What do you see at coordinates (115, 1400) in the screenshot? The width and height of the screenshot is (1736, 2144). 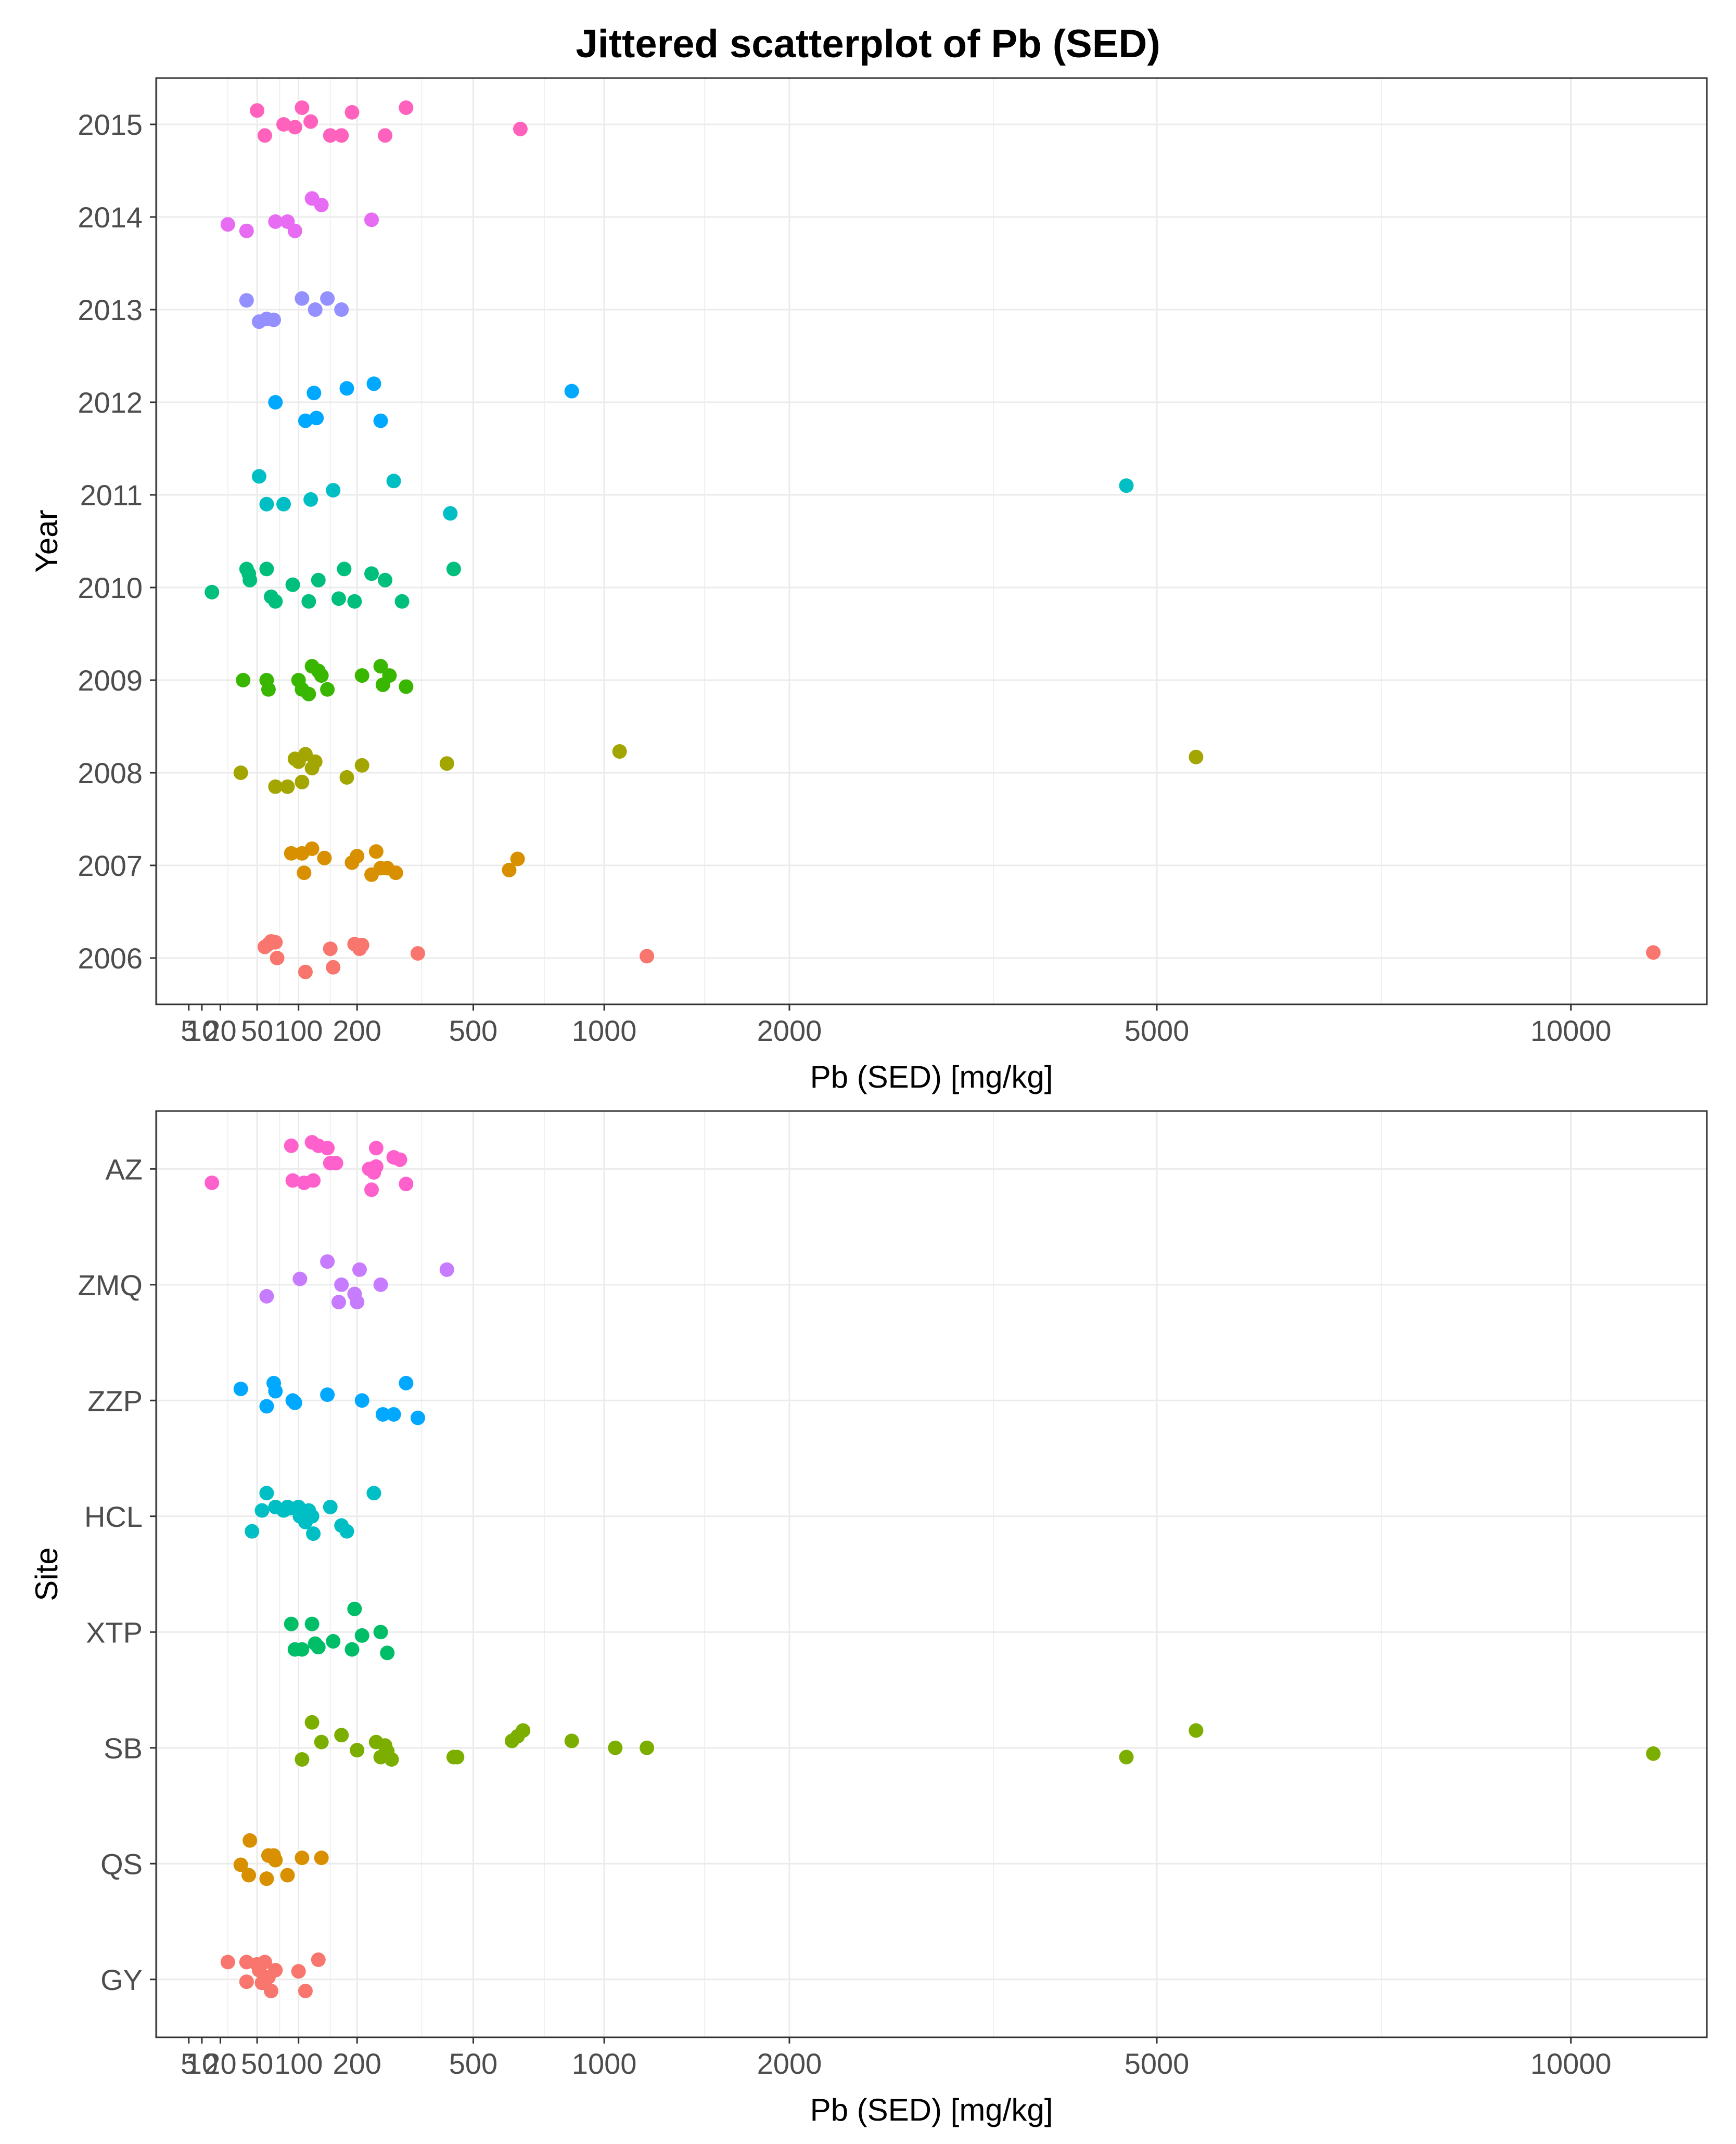 I see `y-tick-label: ZZP` at bounding box center [115, 1400].